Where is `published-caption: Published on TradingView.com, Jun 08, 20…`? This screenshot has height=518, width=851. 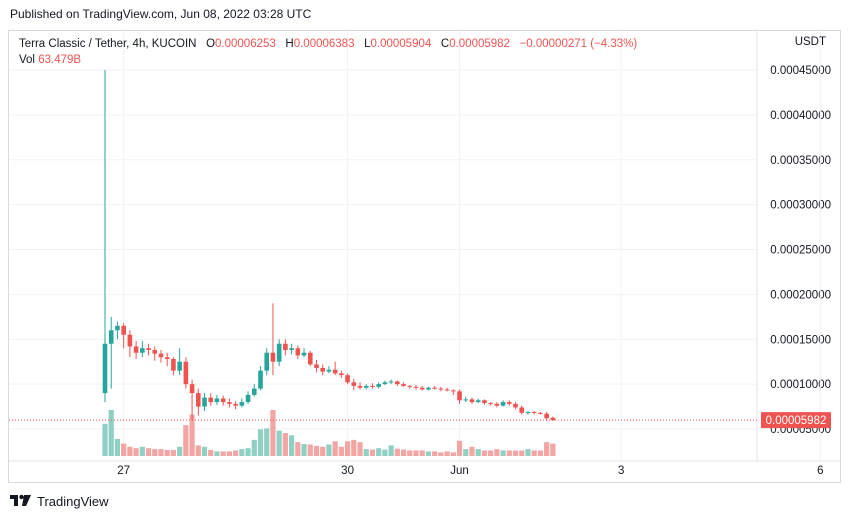
published-caption: Published on TradingView.com, Jun 08, 20… is located at coordinates (161, 14).